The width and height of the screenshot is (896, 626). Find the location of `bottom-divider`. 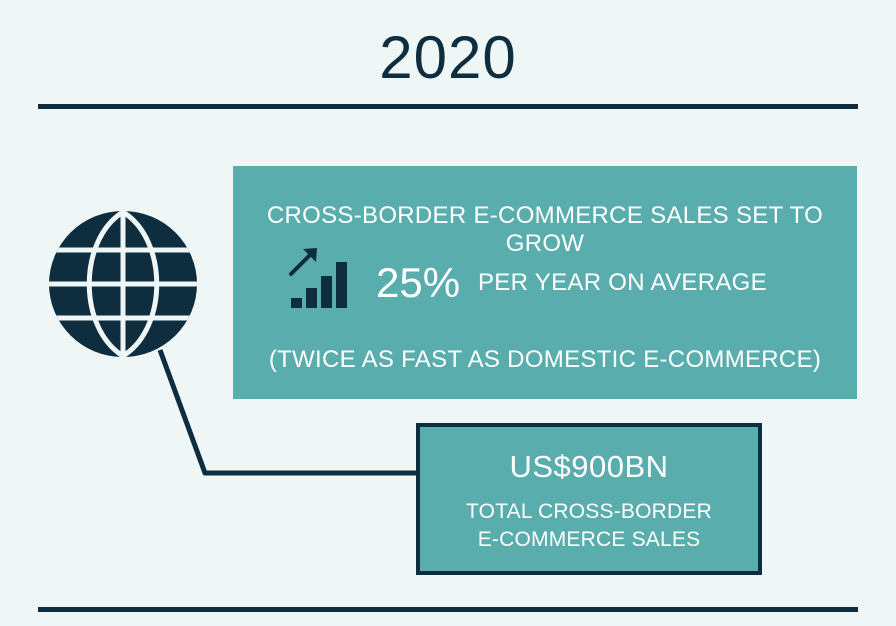

bottom-divider is located at coordinates (448, 609).